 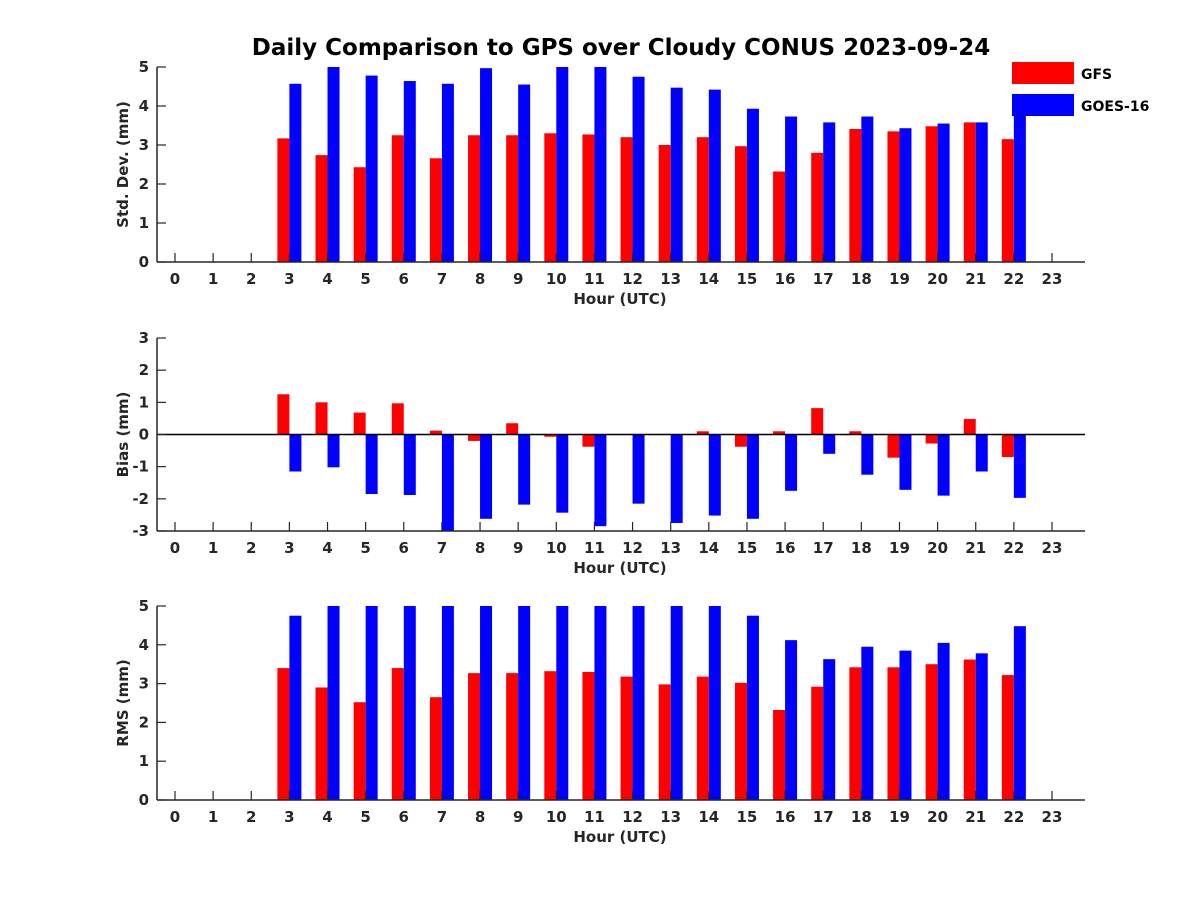 What do you see at coordinates (144, 761) in the screenshot?
I see `y-tick-label-rms-1: 1` at bounding box center [144, 761].